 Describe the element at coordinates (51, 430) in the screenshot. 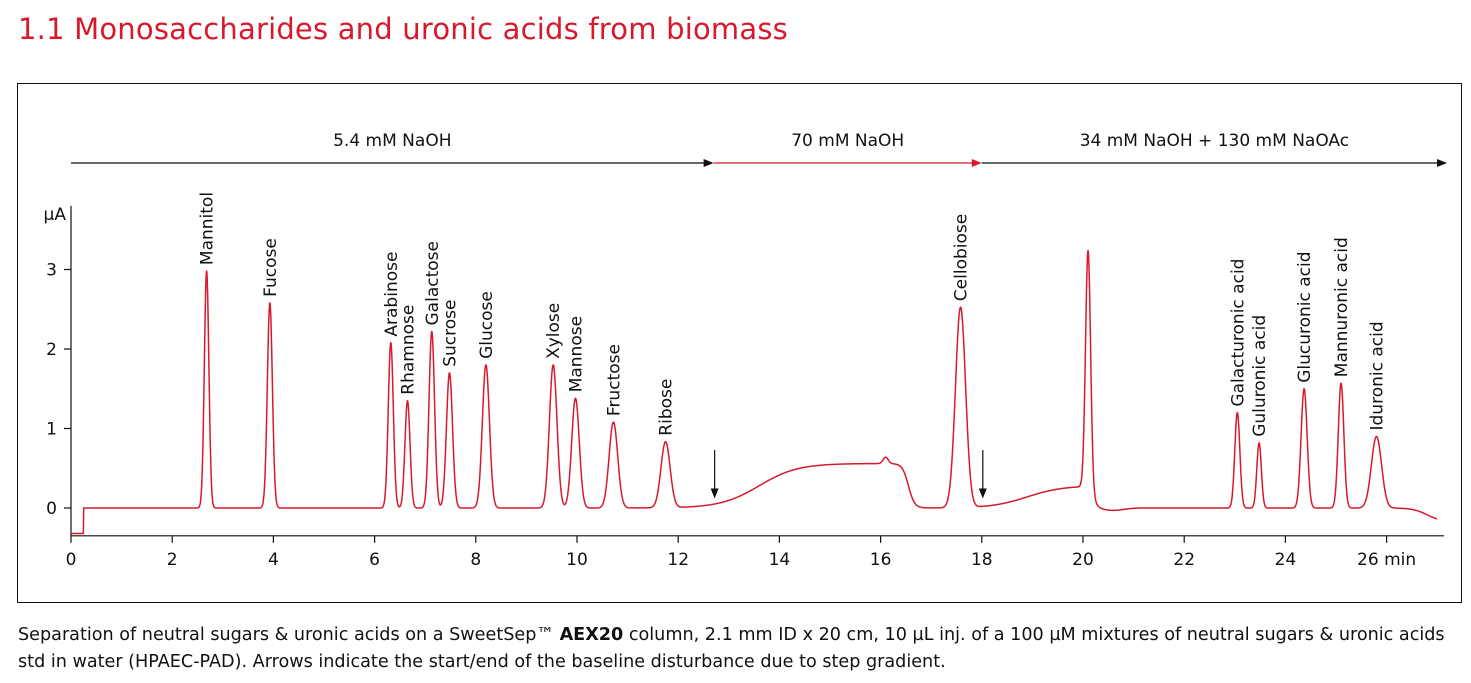

I see `y-tick-label-1: 1` at that location.